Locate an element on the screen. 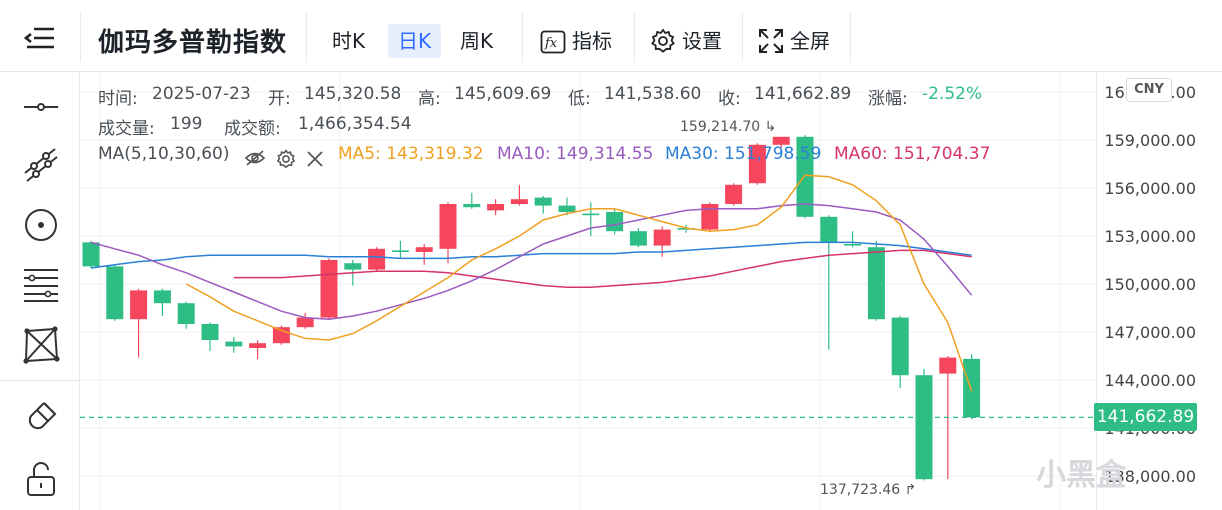  fullscreen-button: 全屏 is located at coordinates (798, 41).